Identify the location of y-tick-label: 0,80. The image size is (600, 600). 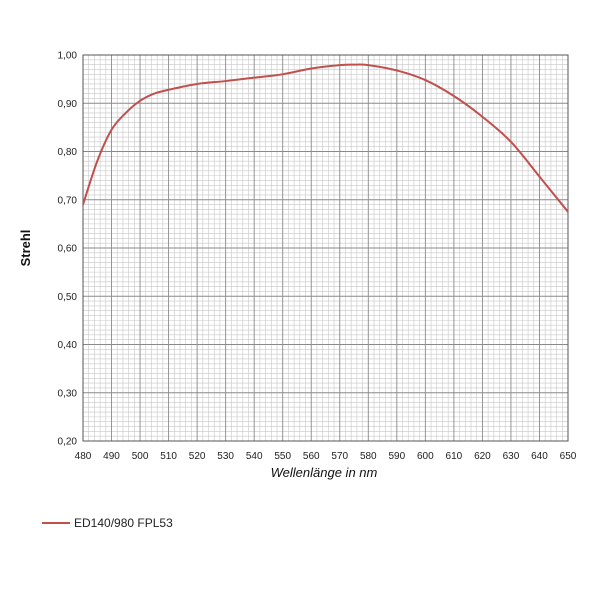
(68, 152).